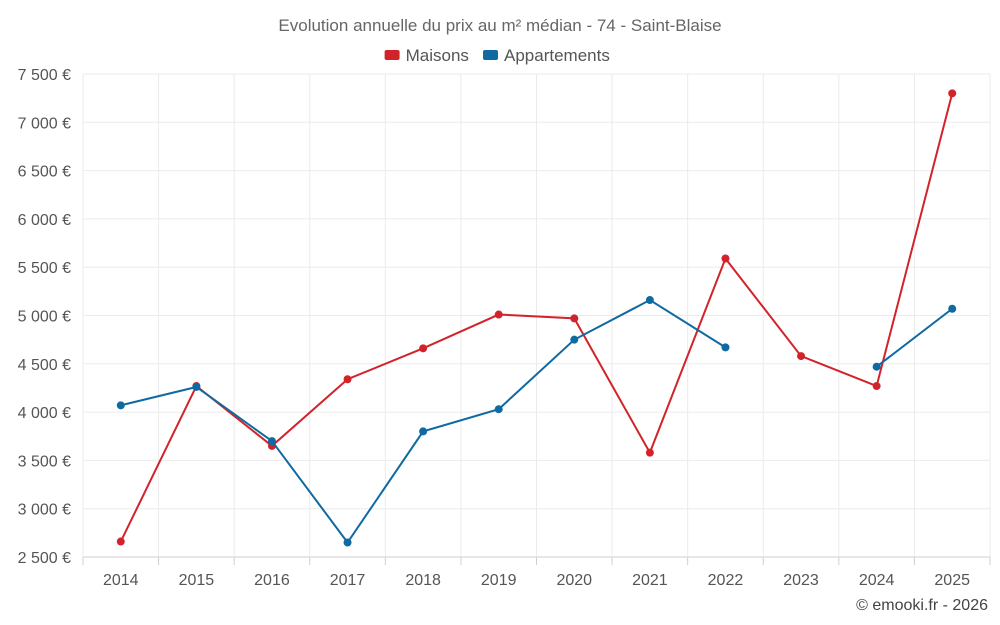 The image size is (1000, 625). Describe the element at coordinates (801, 580) in the screenshot. I see `x-tick-label: 2023` at that location.